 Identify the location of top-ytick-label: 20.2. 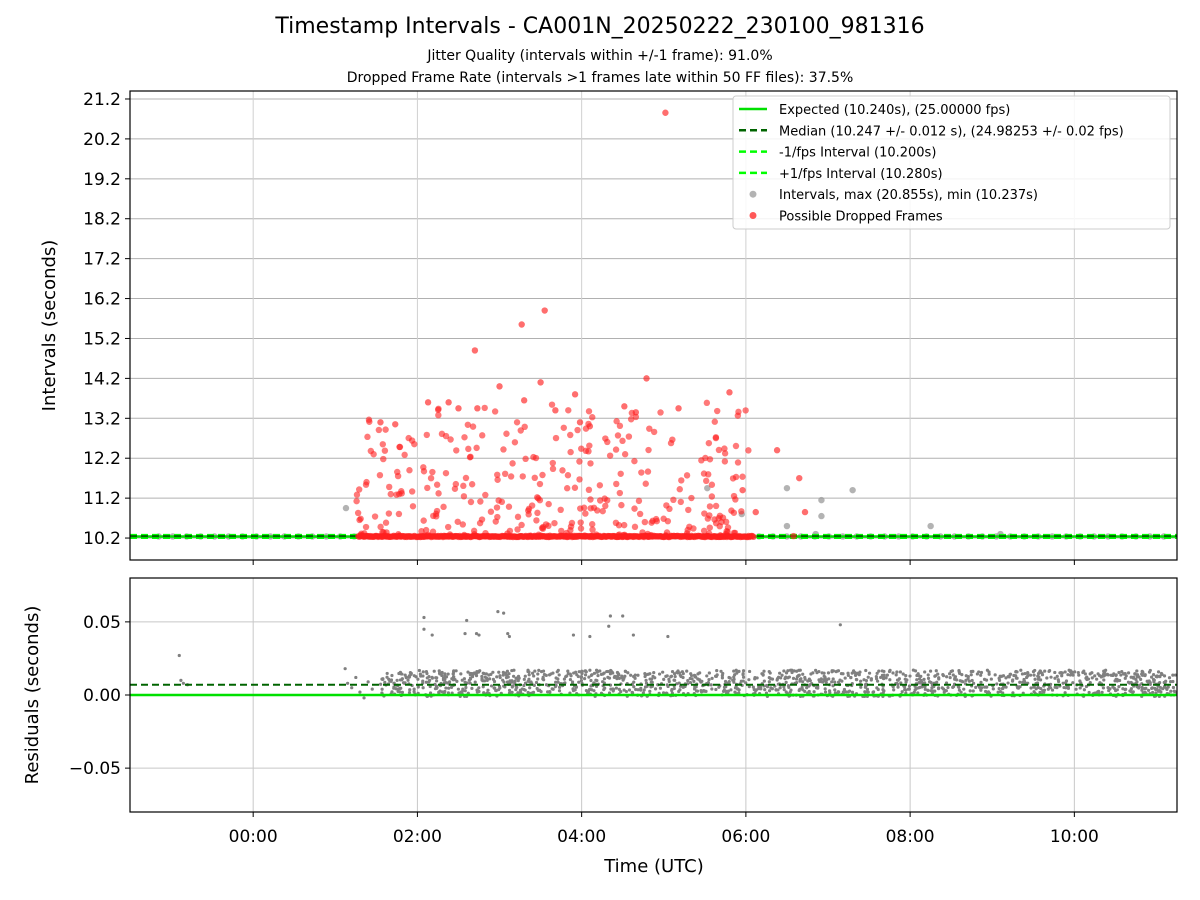
(102, 140).